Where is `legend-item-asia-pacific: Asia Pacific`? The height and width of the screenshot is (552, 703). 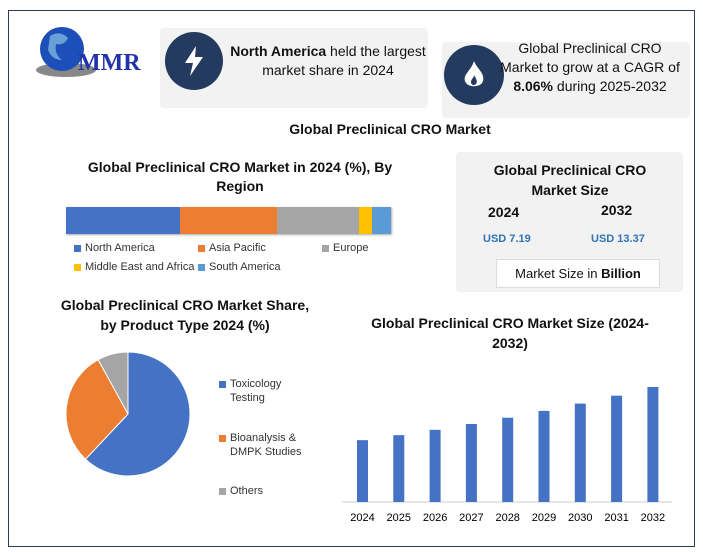
legend-item-asia-pacific: Asia Pacific is located at coordinates (232, 248).